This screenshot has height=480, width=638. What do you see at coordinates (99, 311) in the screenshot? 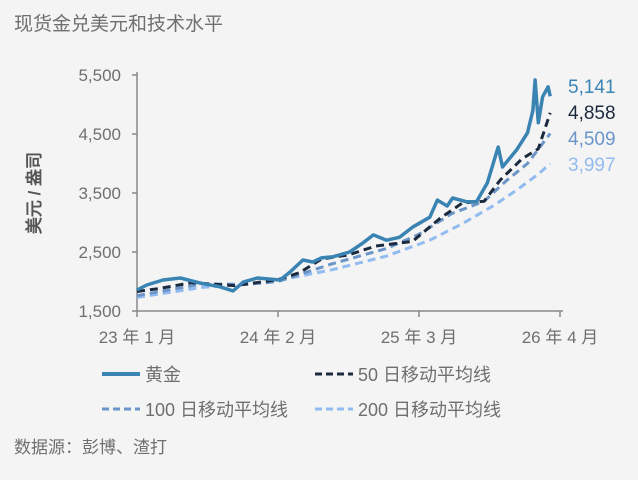
I see `y-tick-label: 1,500` at bounding box center [99, 311].